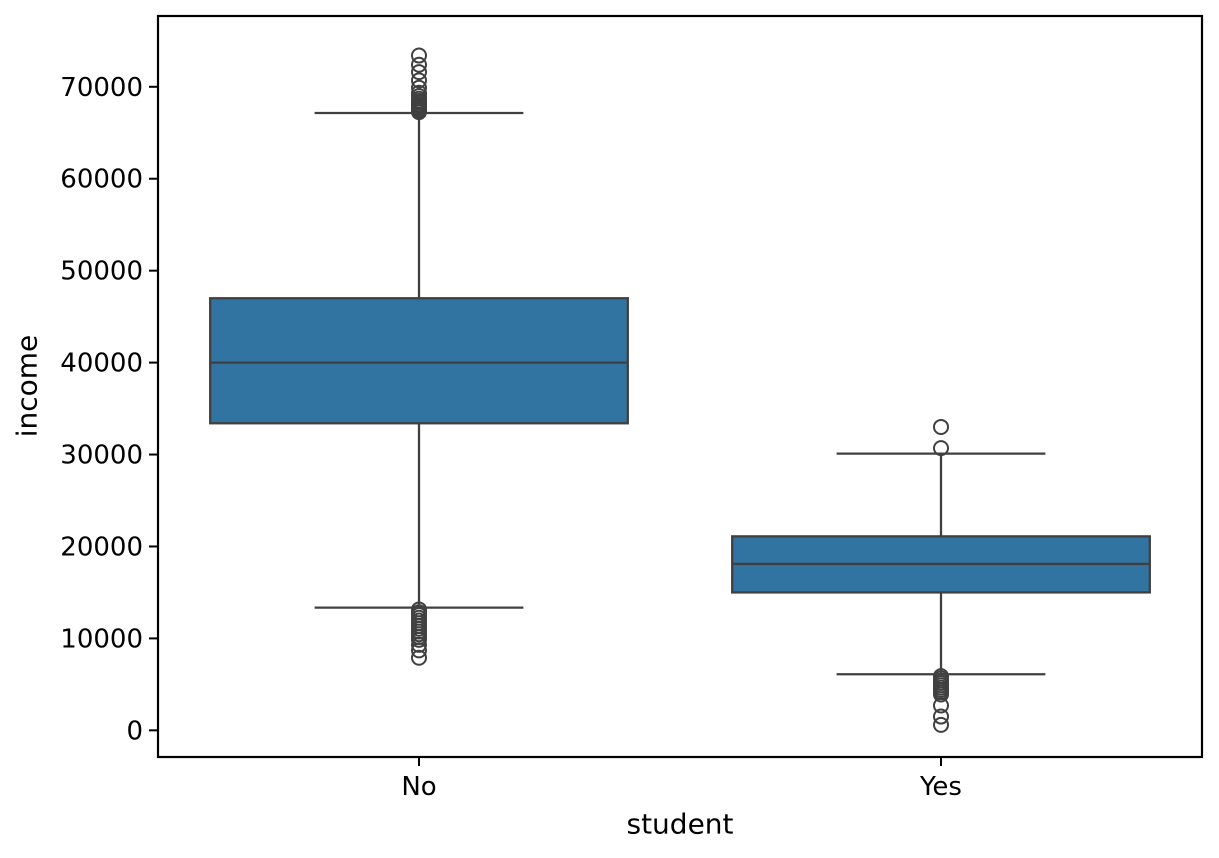 Image resolution: width=1219 pixels, height=858 pixels. I want to click on x-tick-label: No, so click(418, 787).